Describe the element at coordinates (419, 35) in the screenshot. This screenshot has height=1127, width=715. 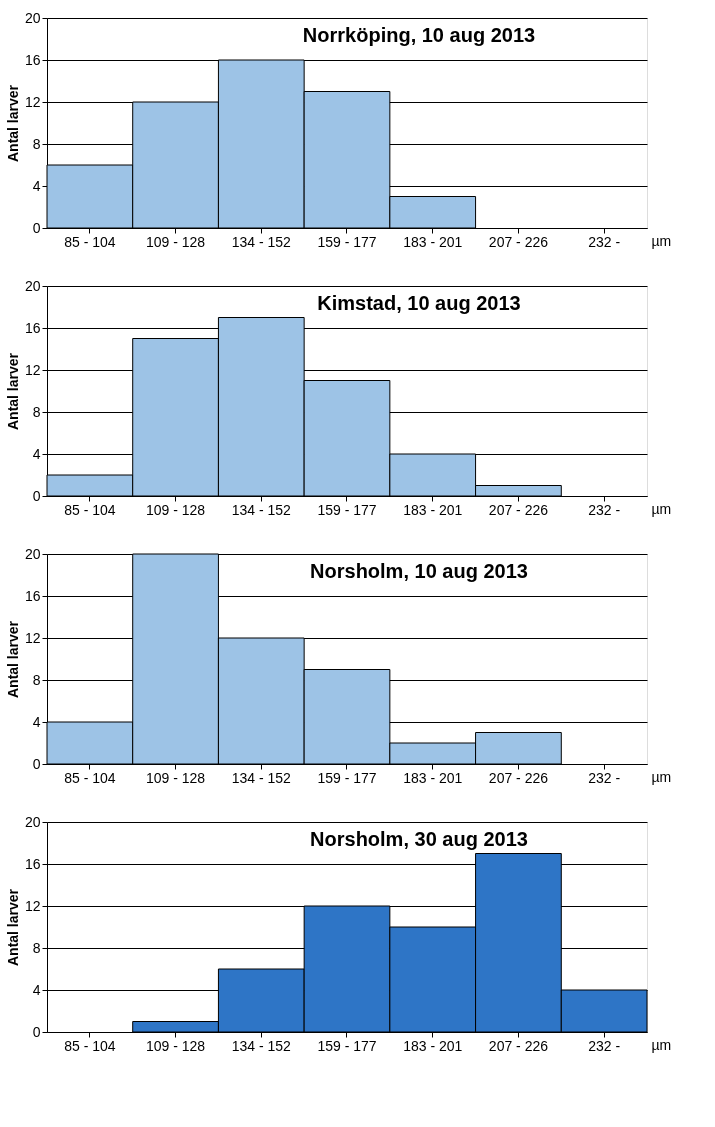
I see `chart-title: Norrköping, 10 aug 2013` at that location.